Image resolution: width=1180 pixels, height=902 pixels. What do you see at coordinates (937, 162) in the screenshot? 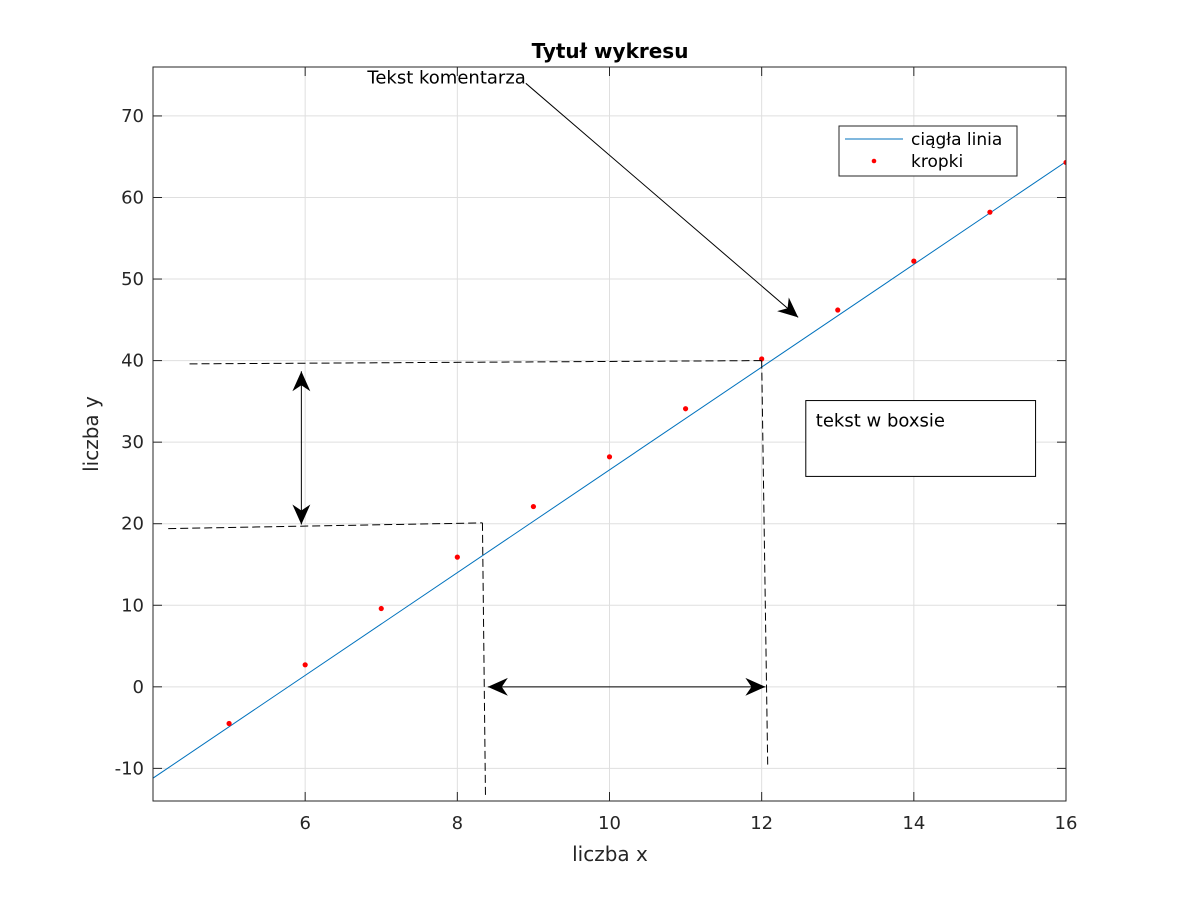
I see `legend-entry-dots: kropki` at bounding box center [937, 162].